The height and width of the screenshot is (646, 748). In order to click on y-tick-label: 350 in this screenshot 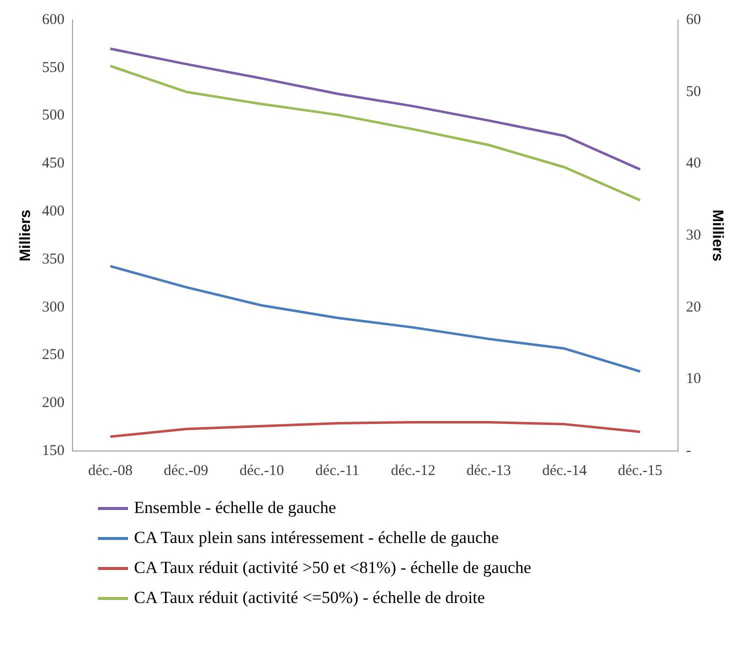, I will do `click(53, 259)`.